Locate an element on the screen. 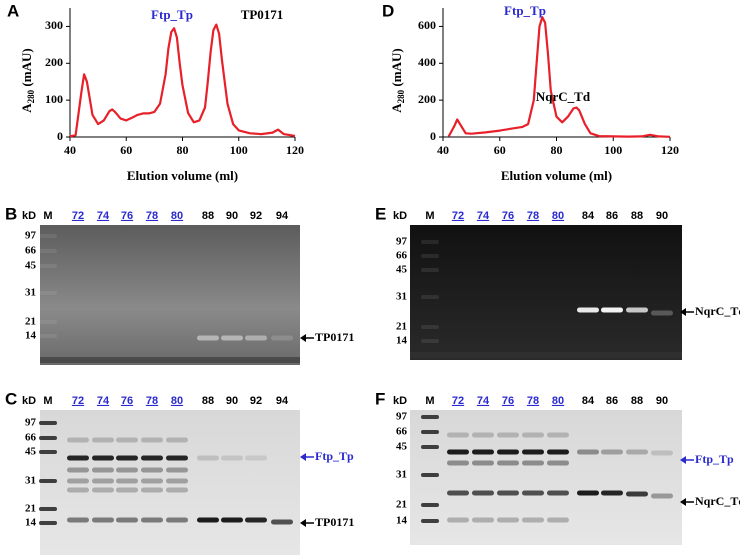  x-tick-label: 40 is located at coordinates (443, 150).